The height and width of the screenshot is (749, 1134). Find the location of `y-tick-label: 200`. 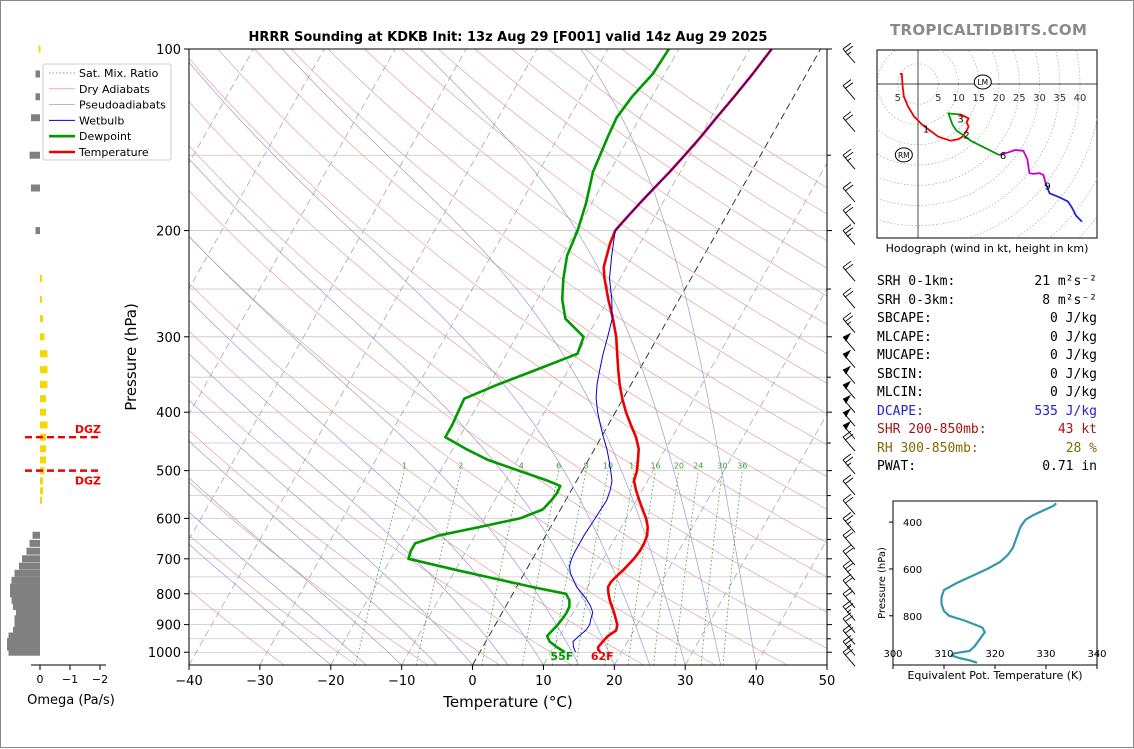

y-tick-label: 200 is located at coordinates (168, 232).